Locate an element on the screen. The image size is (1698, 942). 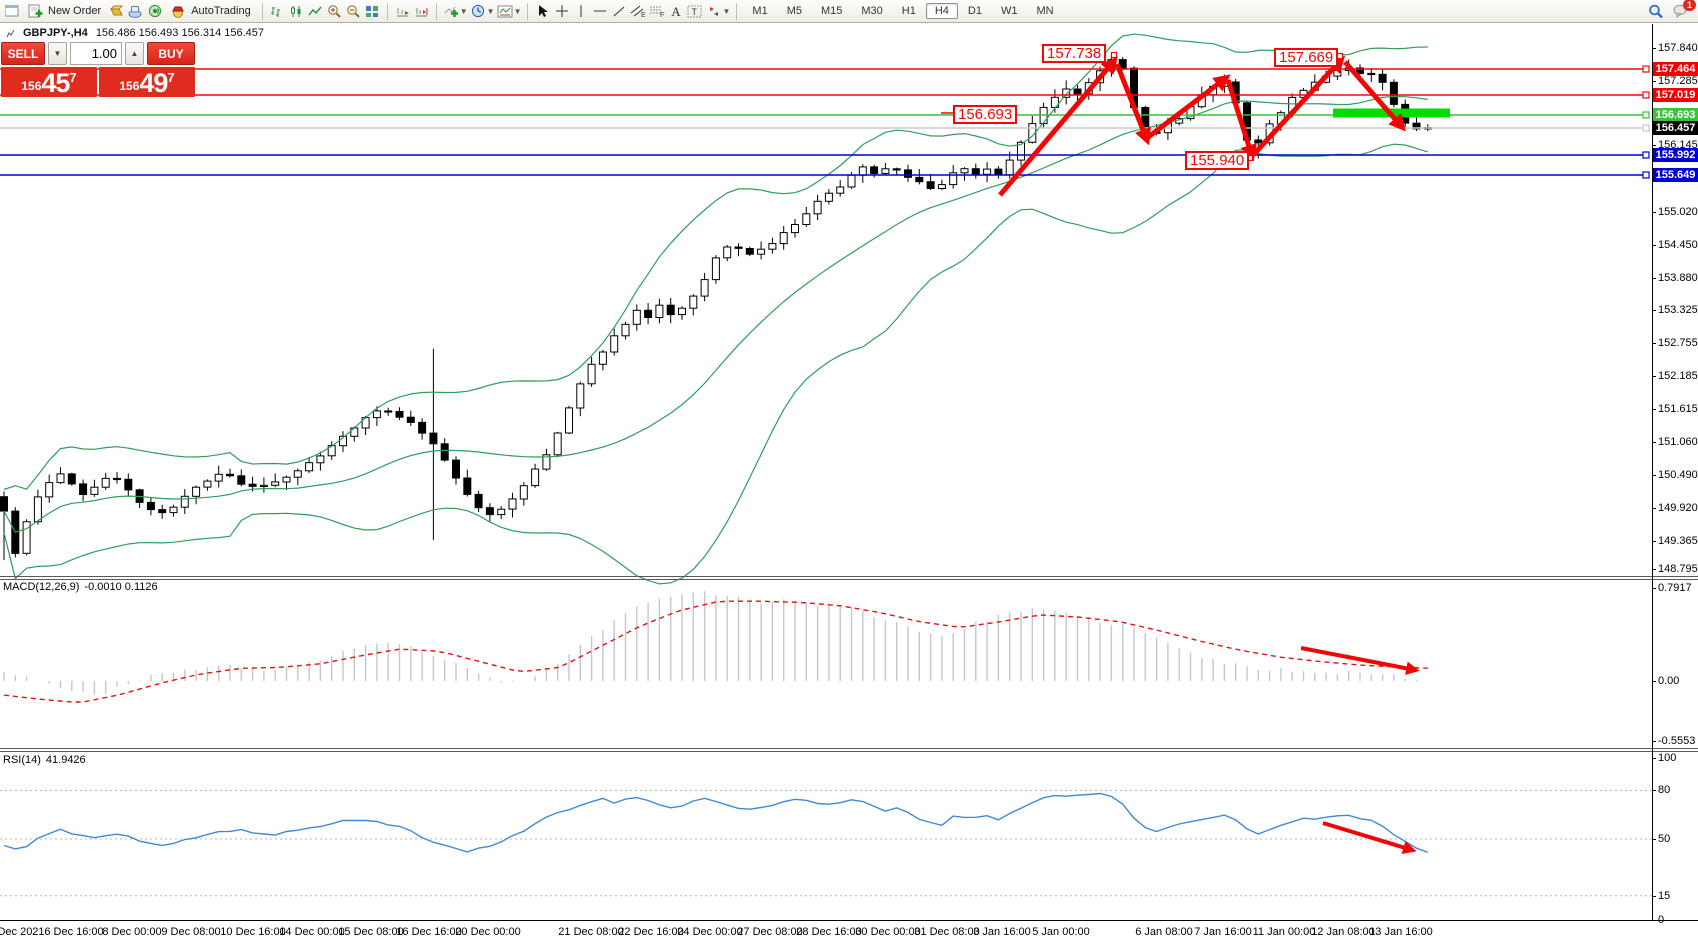
community-icon is located at coordinates (135, 11).